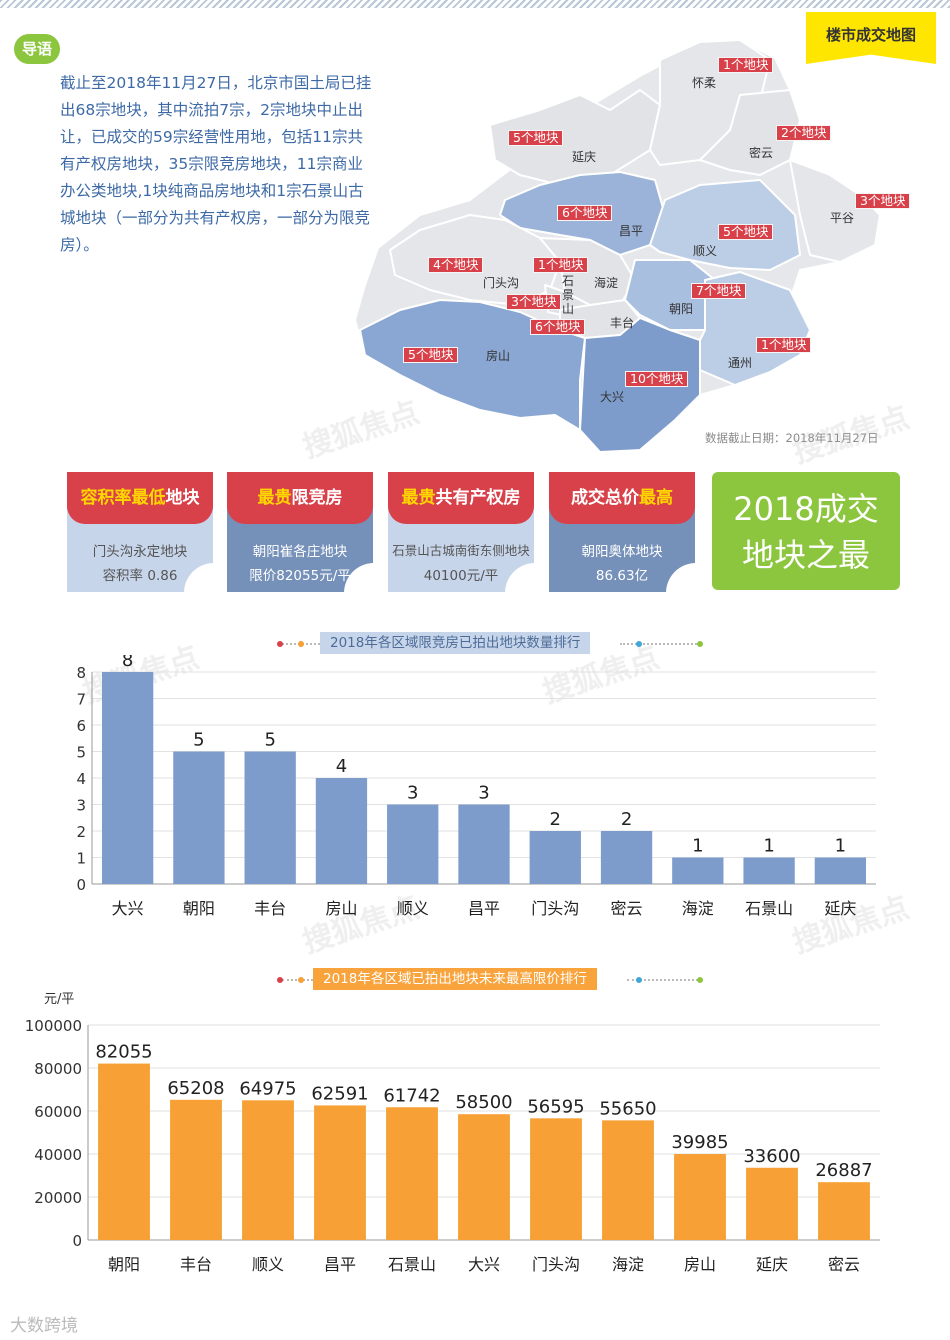 This screenshot has height=1340, width=950. What do you see at coordinates (267, 1088) in the screenshot?
I see `data-label: 64975` at bounding box center [267, 1088].